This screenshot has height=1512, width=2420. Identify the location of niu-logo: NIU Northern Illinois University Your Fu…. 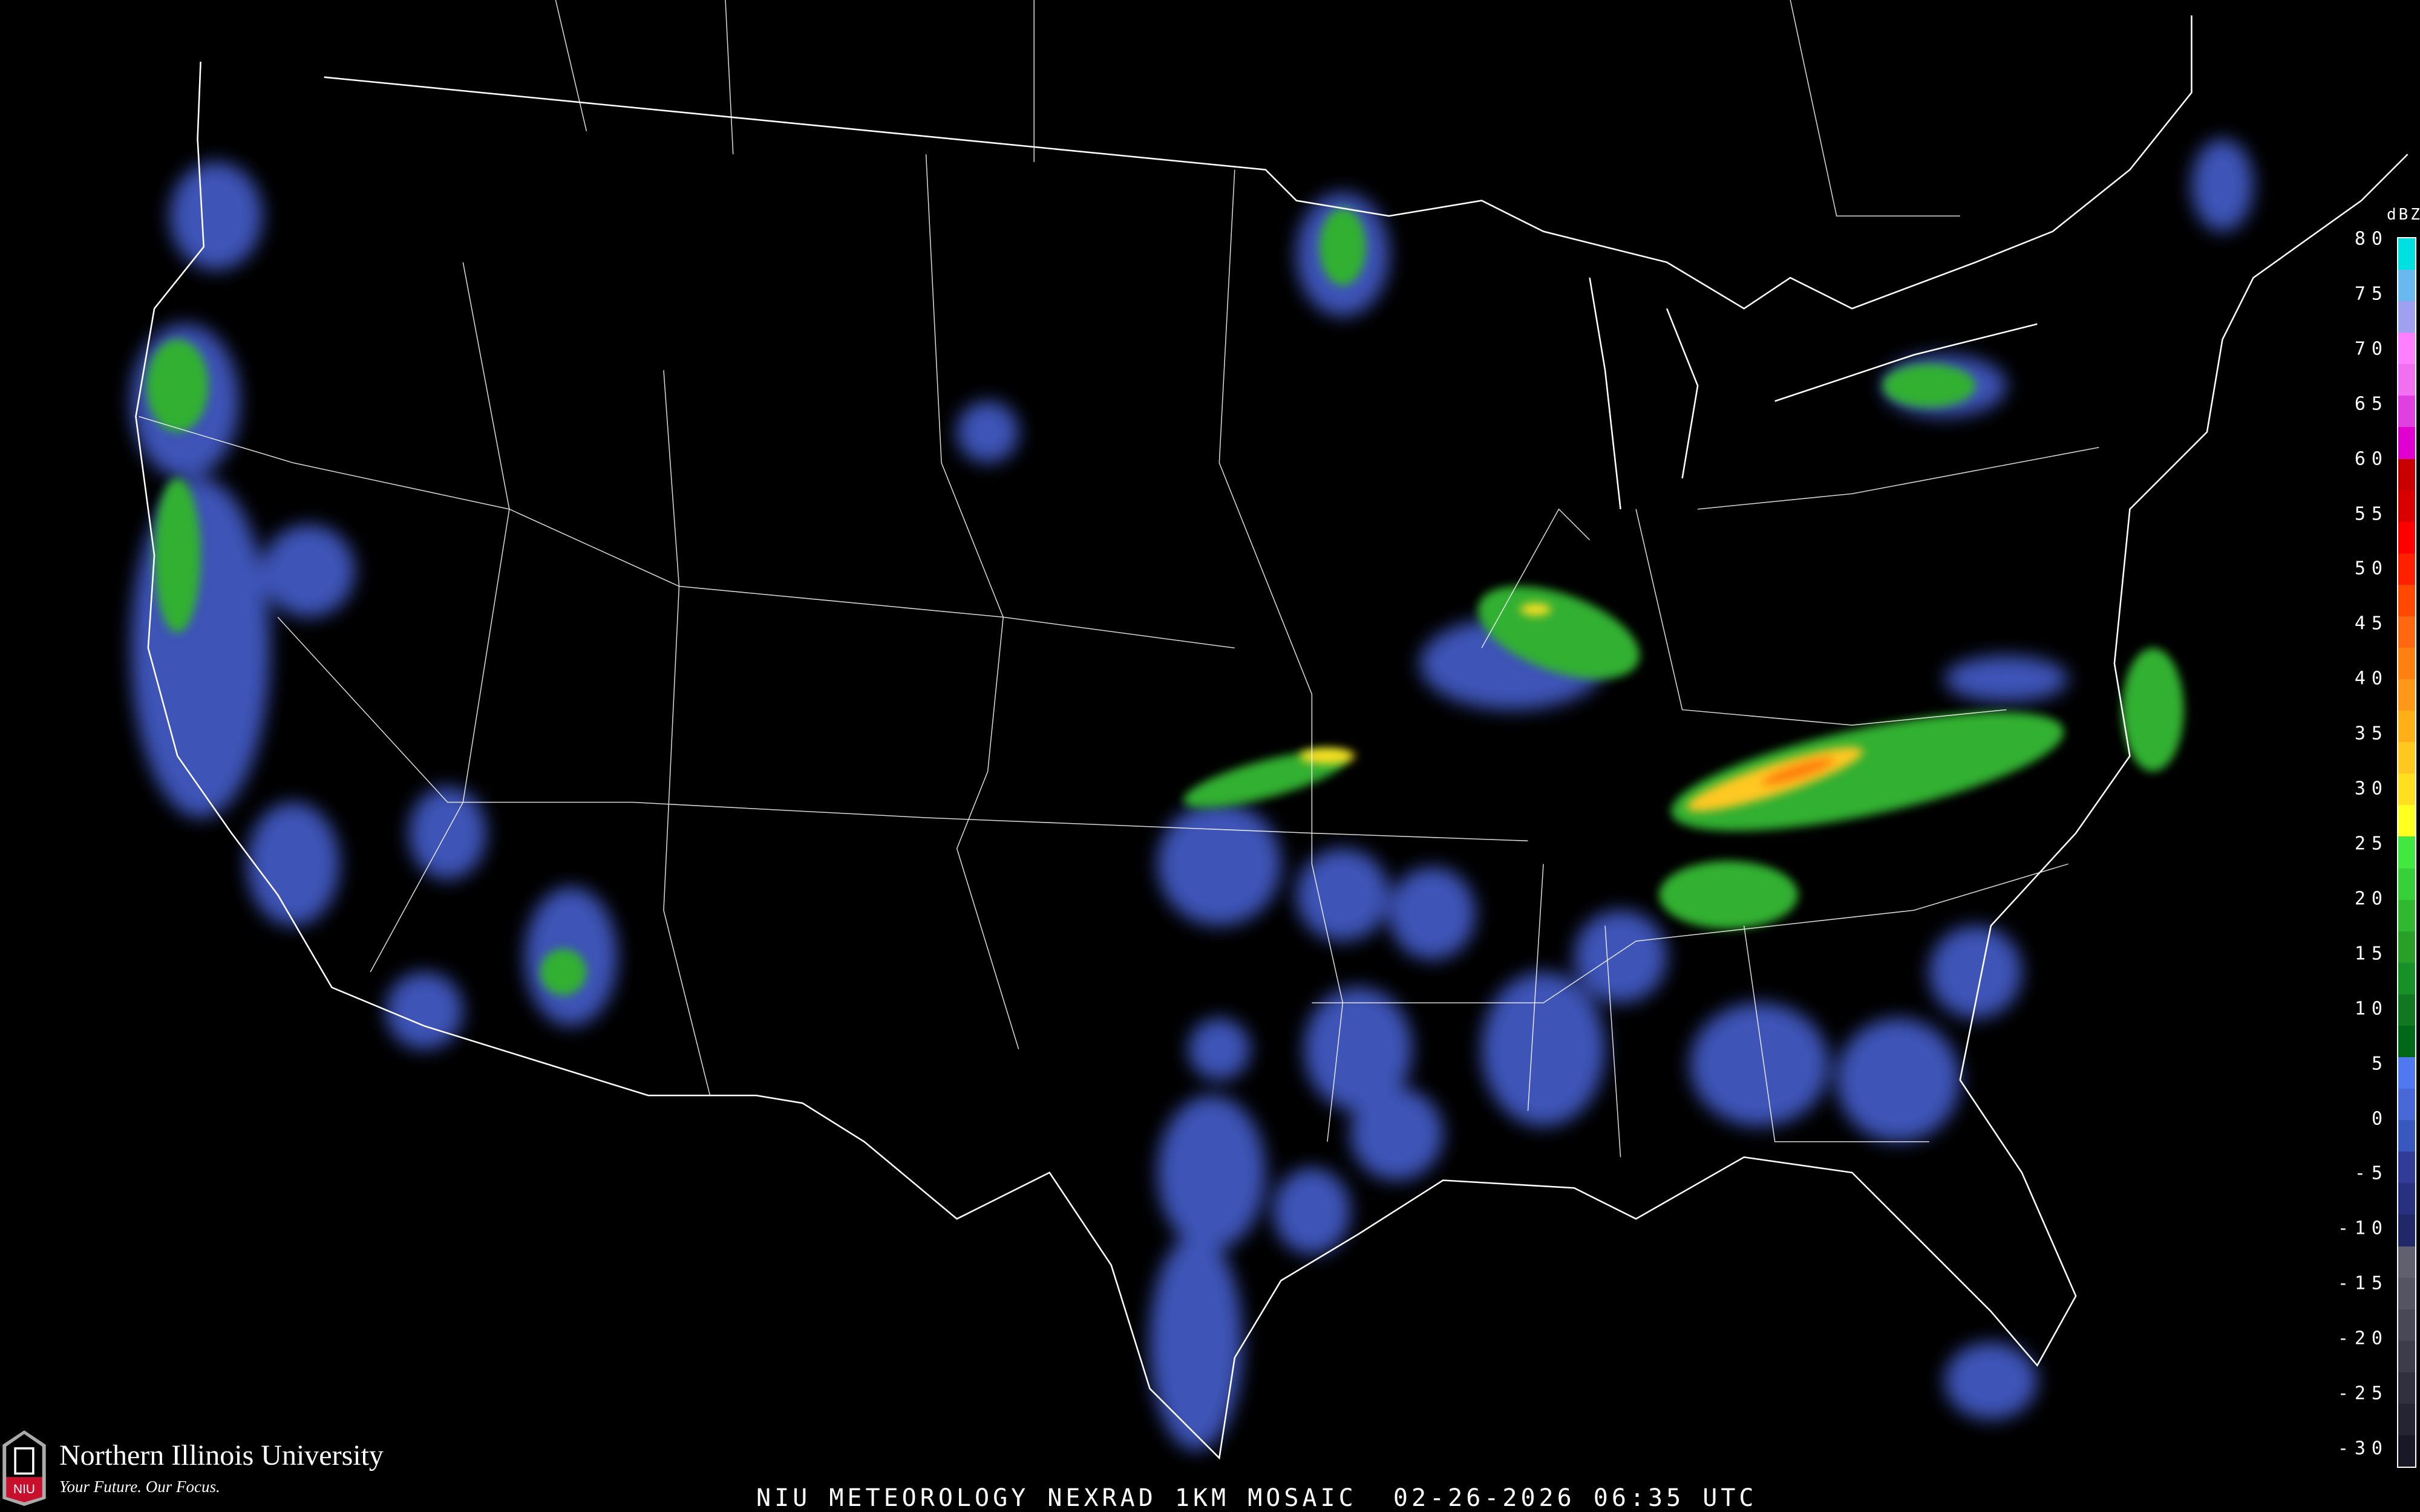
(193, 1468).